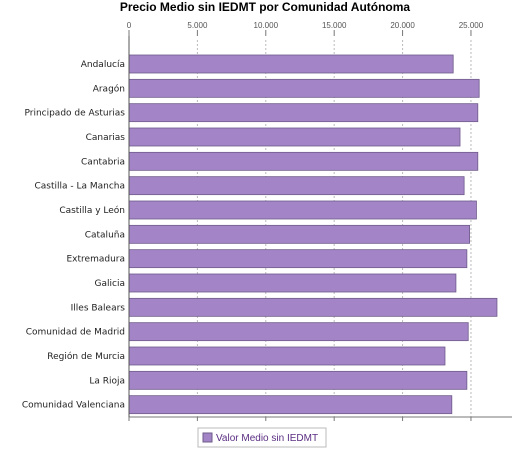 The height and width of the screenshot is (450, 525). Describe the element at coordinates (92, 210) in the screenshot. I see `category-label: Castilla y León` at that location.